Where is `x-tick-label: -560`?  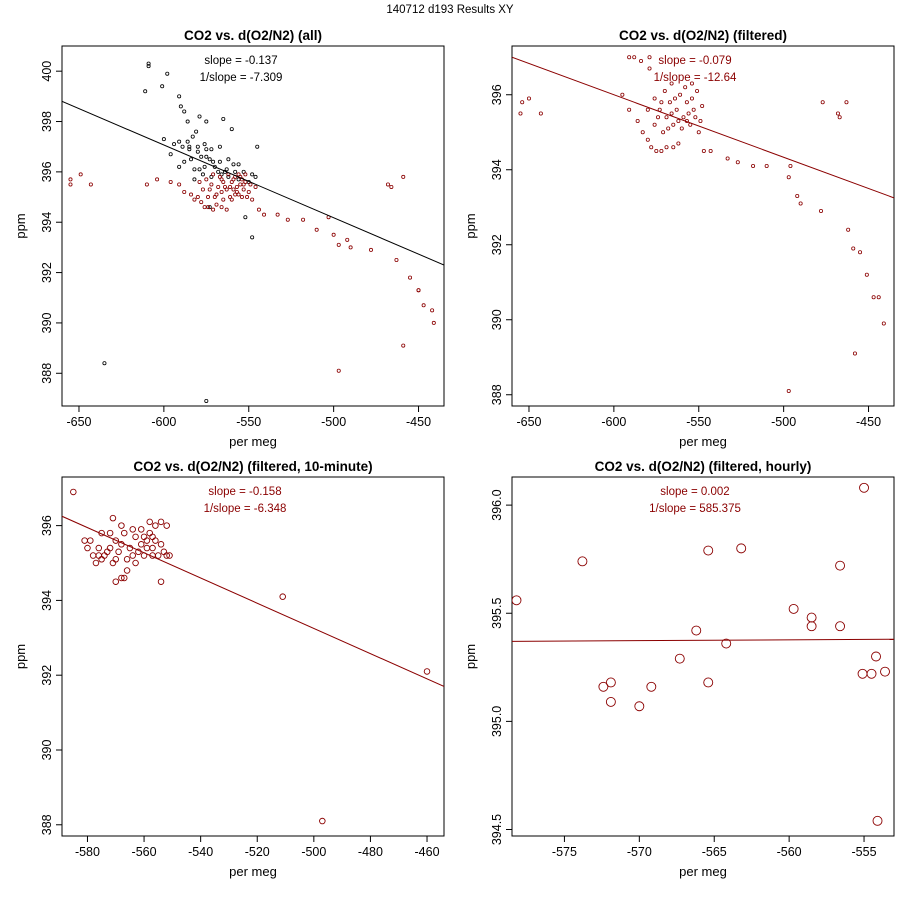
x-tick-label: -560 is located at coordinates (144, 852).